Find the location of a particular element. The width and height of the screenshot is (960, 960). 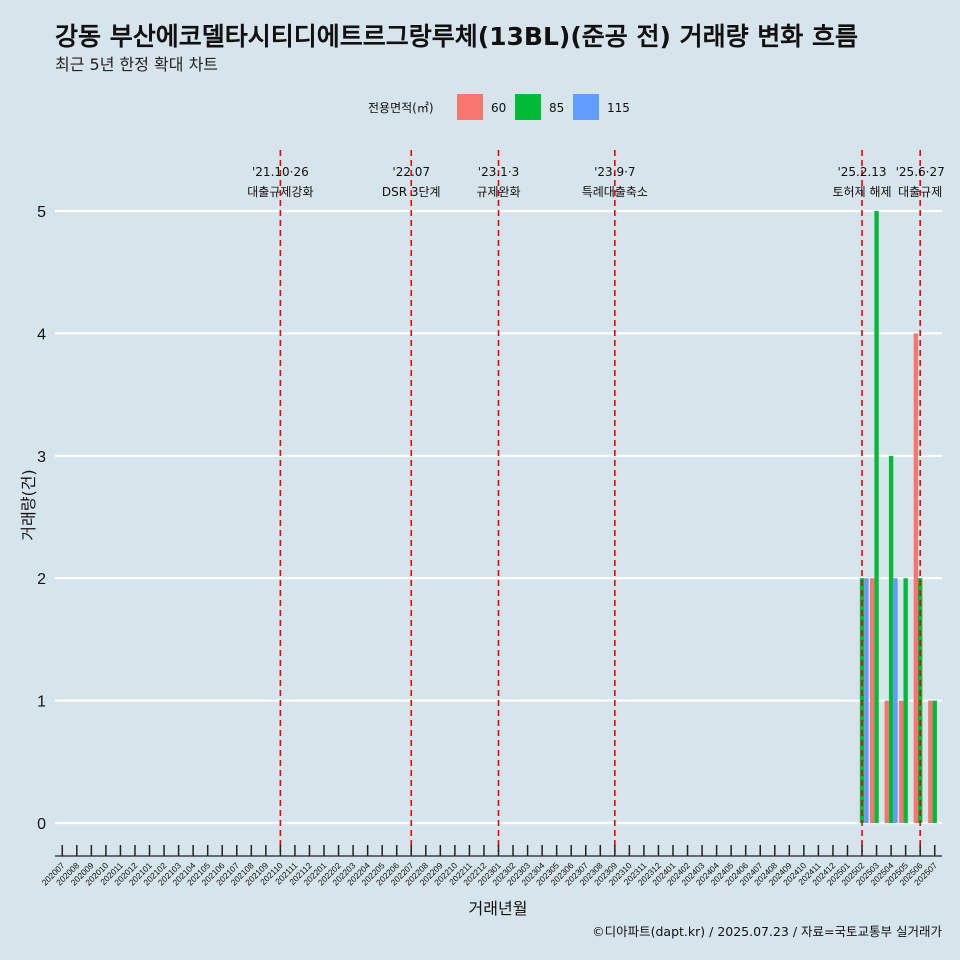

legend-title: 전용면적(㎡) is located at coordinates (401, 108).